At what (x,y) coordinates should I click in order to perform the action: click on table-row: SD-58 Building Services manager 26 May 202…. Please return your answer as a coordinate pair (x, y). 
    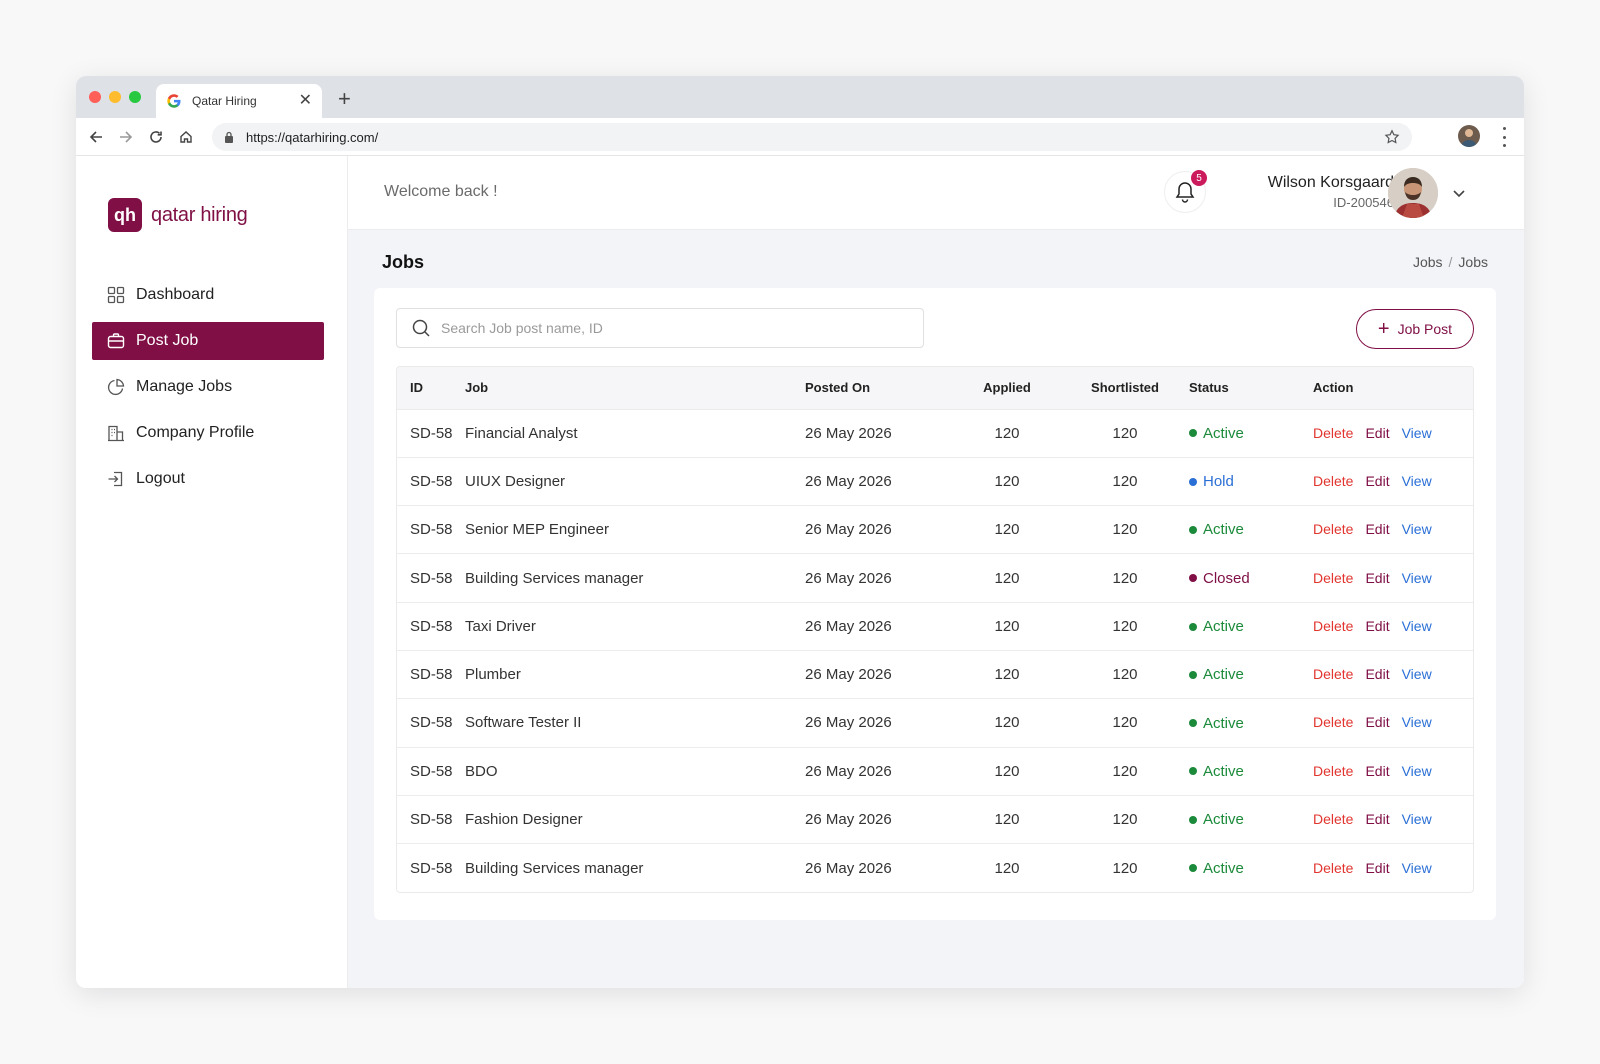
    Looking at the image, I should click on (935, 867).